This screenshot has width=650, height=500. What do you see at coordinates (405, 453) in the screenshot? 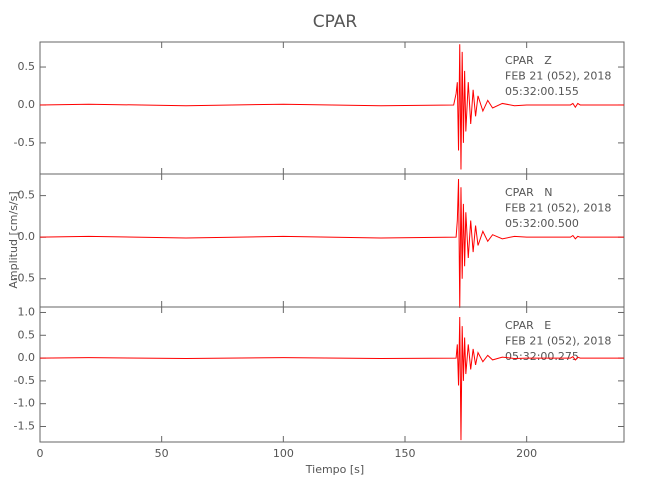
I see `x-tick-label: 150` at bounding box center [405, 453].